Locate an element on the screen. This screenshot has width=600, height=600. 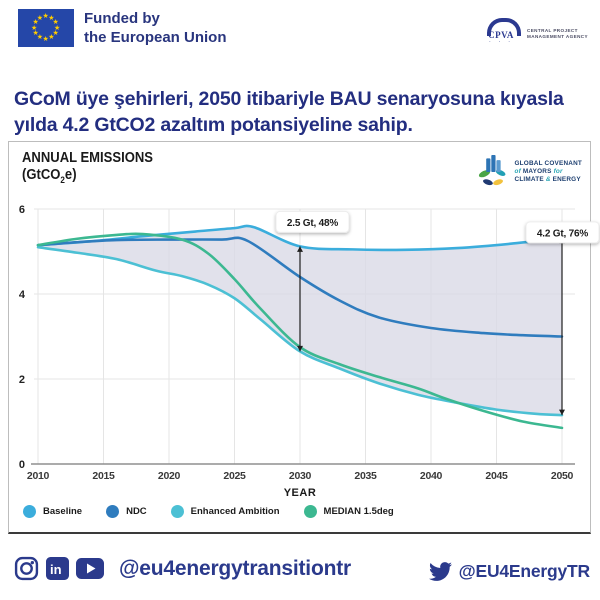
gcom-line2: of MAYORS for is located at coordinates (538, 171).